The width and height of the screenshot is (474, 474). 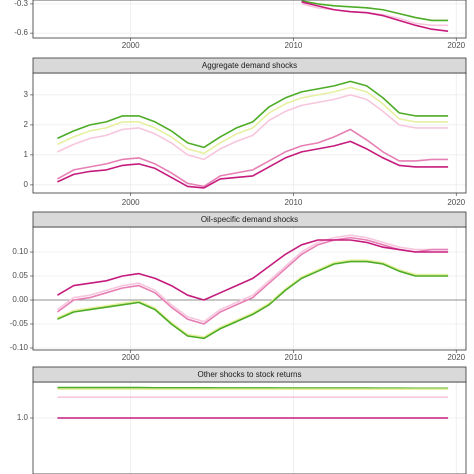 What do you see at coordinates (20, 251) in the screenshot?
I see `y-tick-label: 0.10` at bounding box center [20, 251].